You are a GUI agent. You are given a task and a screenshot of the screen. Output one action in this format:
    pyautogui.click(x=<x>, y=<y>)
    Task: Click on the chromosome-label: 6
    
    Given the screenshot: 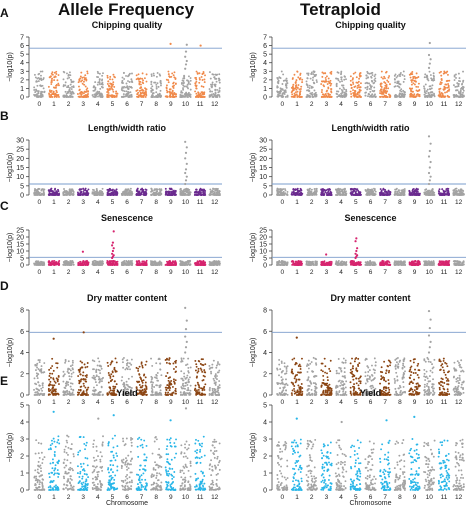 What is the action you would take?
    pyautogui.click(x=127, y=202)
    